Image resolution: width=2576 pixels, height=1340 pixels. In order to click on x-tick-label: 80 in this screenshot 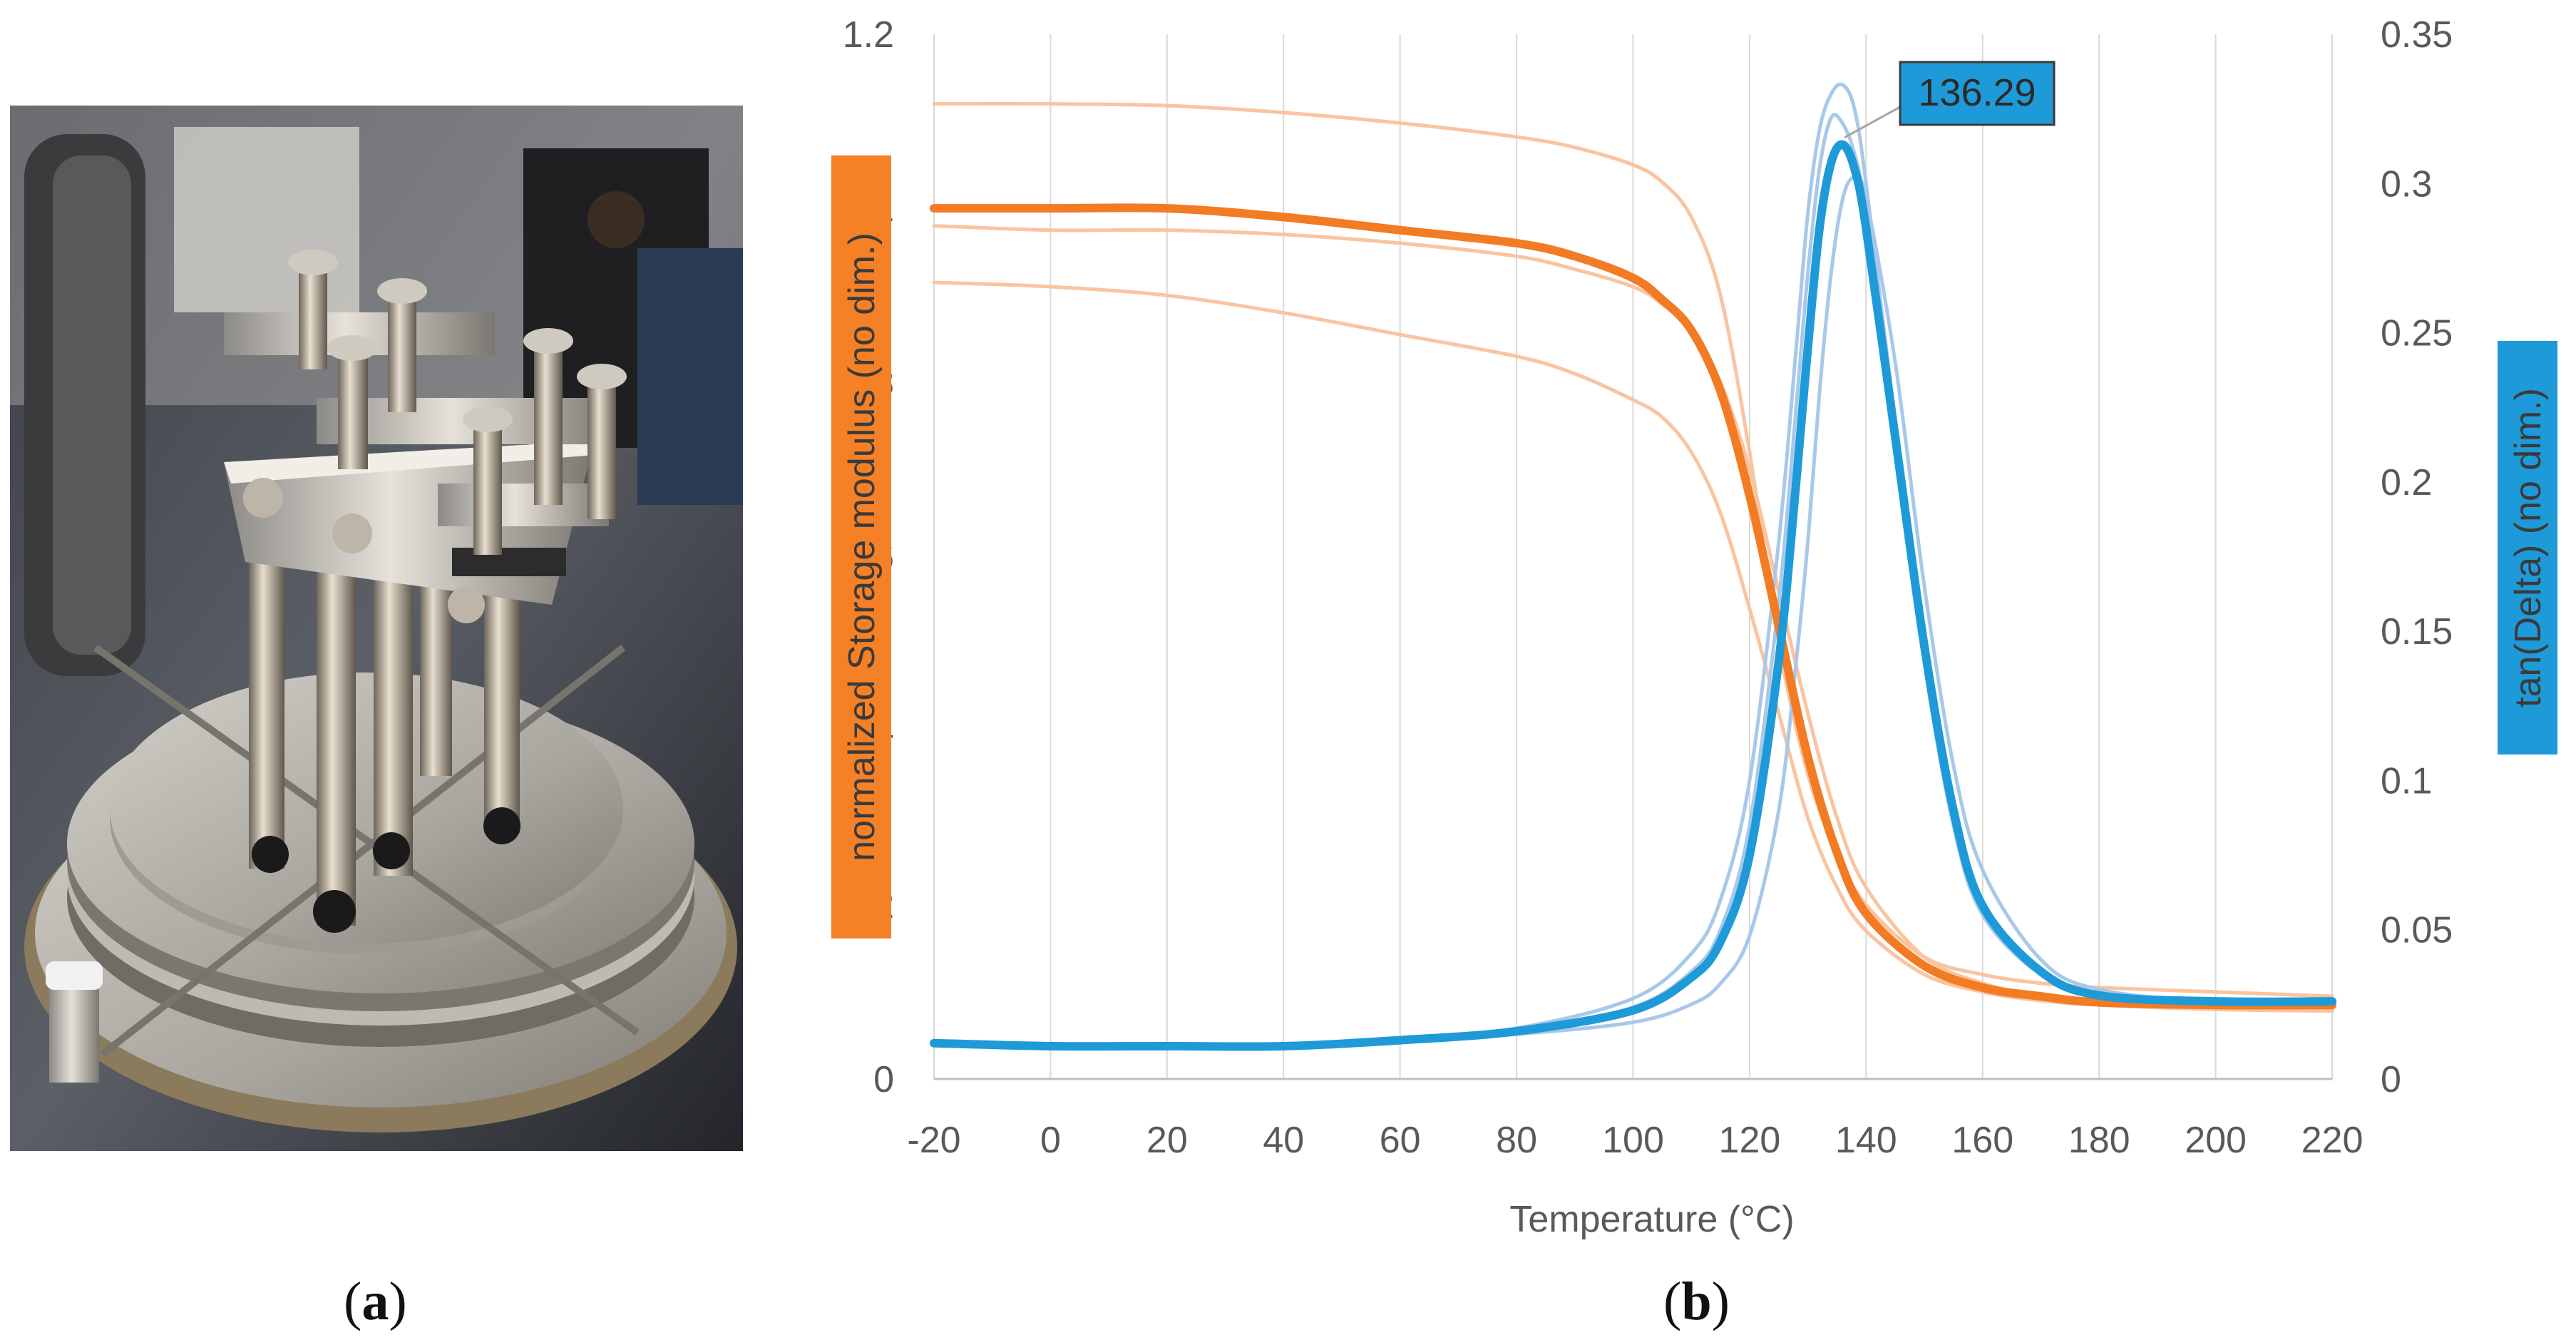, I will do `click(1516, 1140)`.